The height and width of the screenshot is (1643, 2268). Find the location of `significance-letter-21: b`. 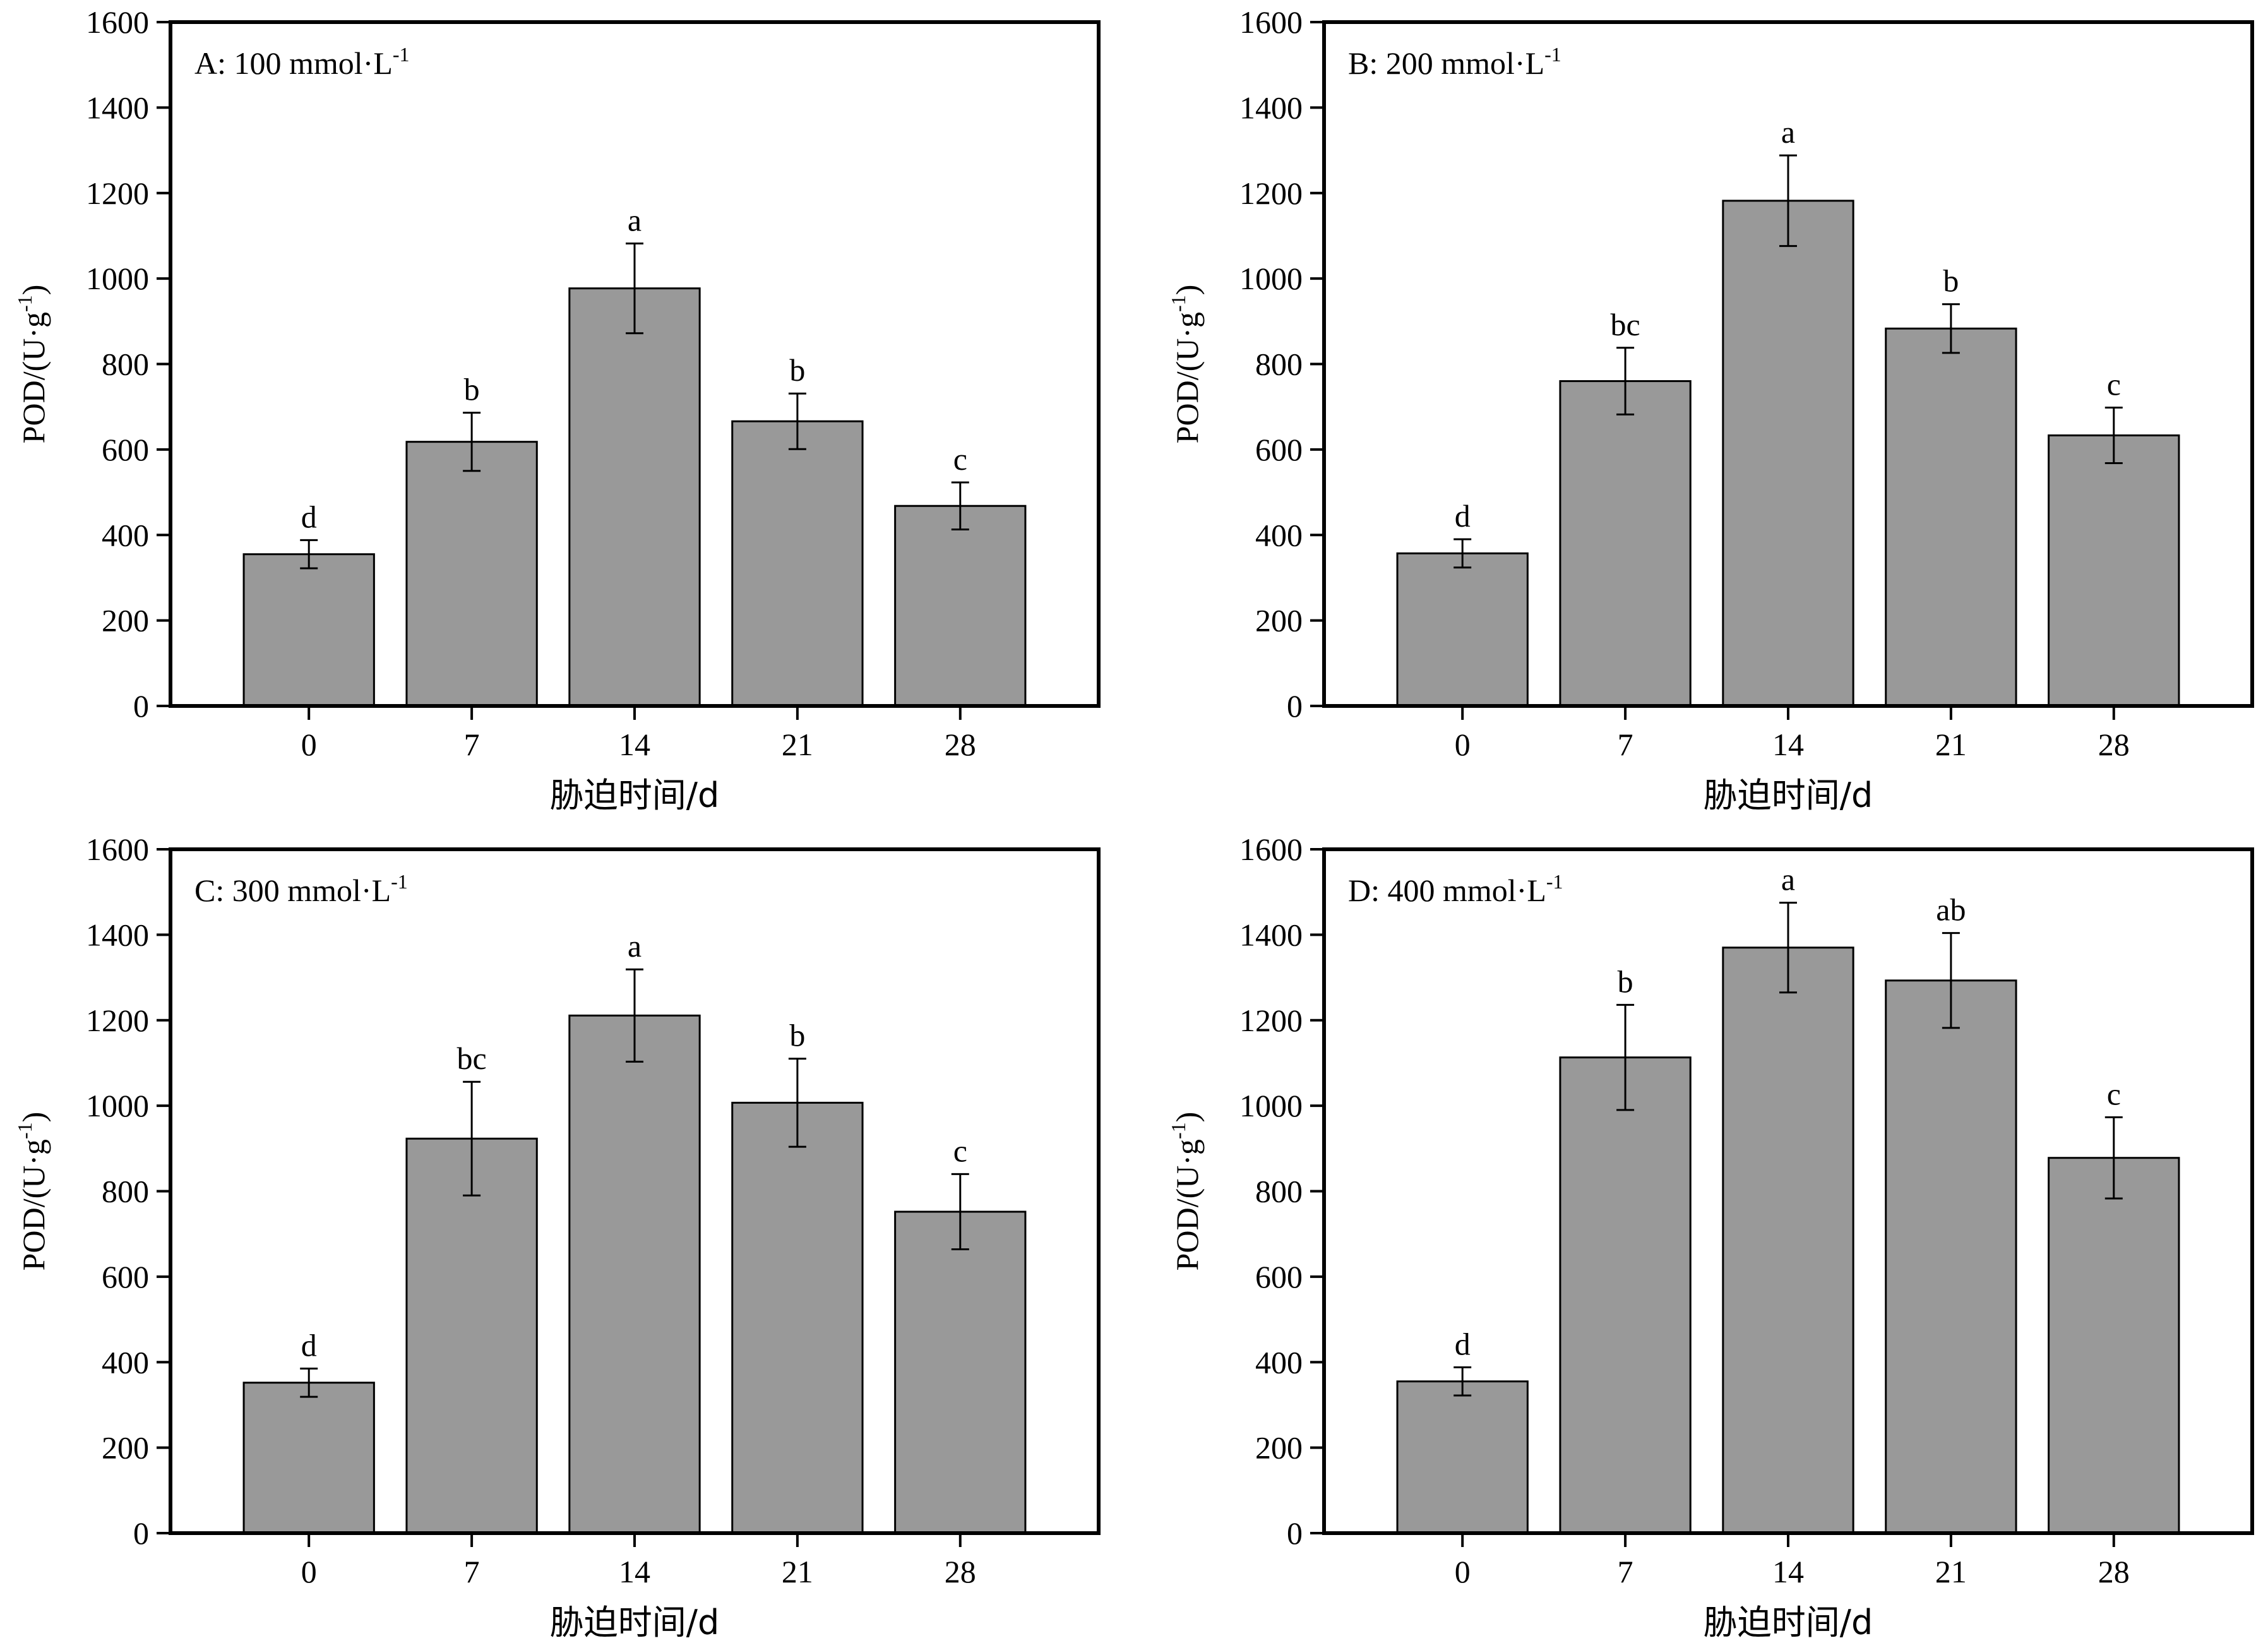

significance-letter-21: b is located at coordinates (797, 370).